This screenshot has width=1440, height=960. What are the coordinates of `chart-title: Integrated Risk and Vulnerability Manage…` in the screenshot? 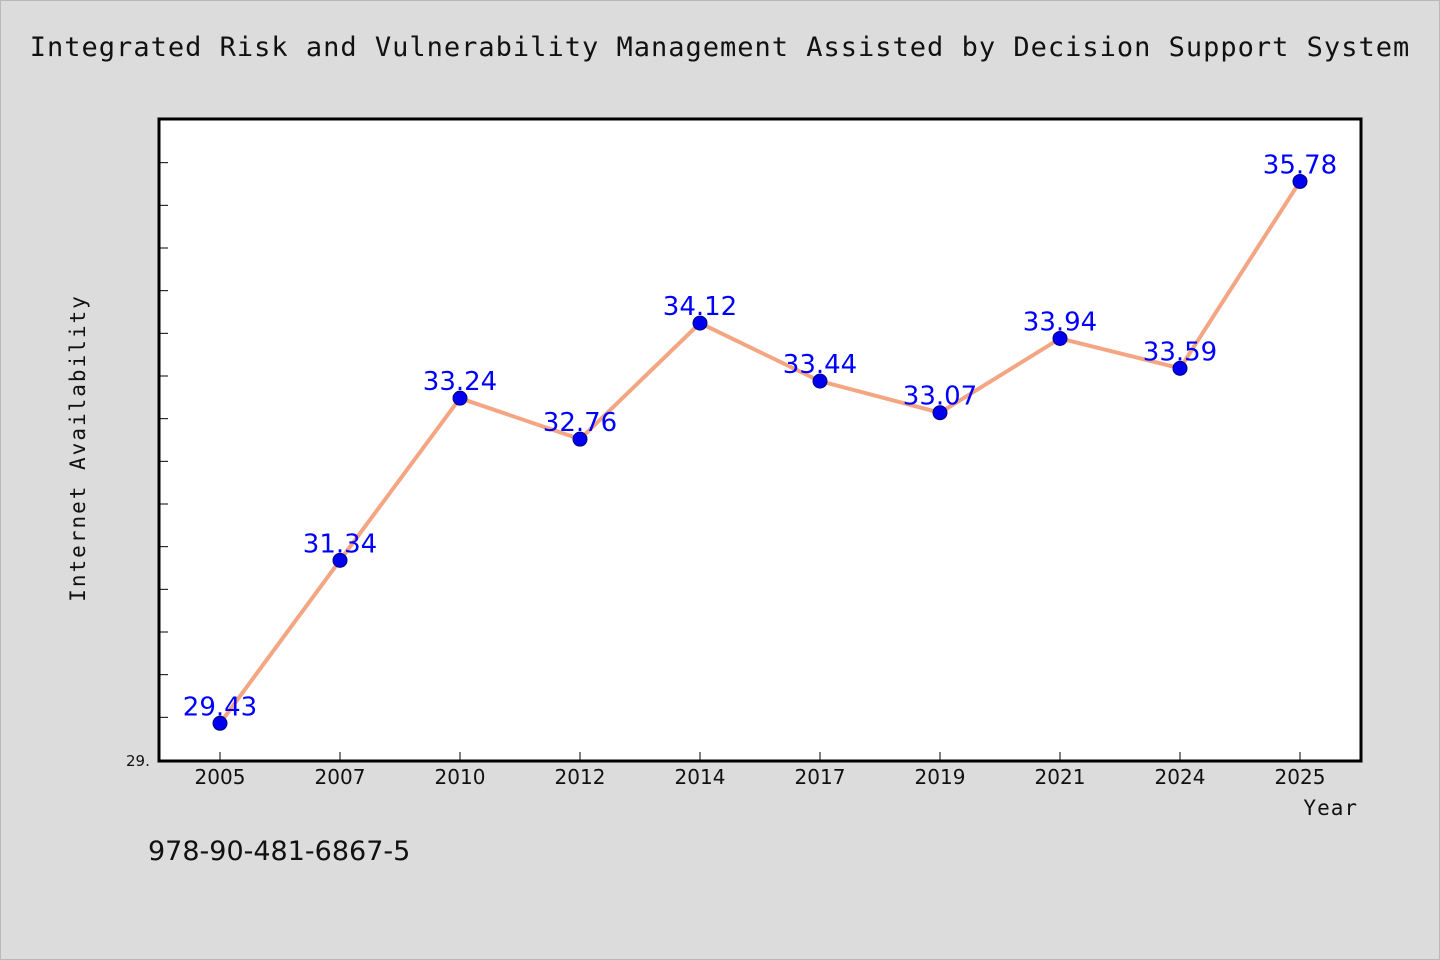 It's located at (720, 47).